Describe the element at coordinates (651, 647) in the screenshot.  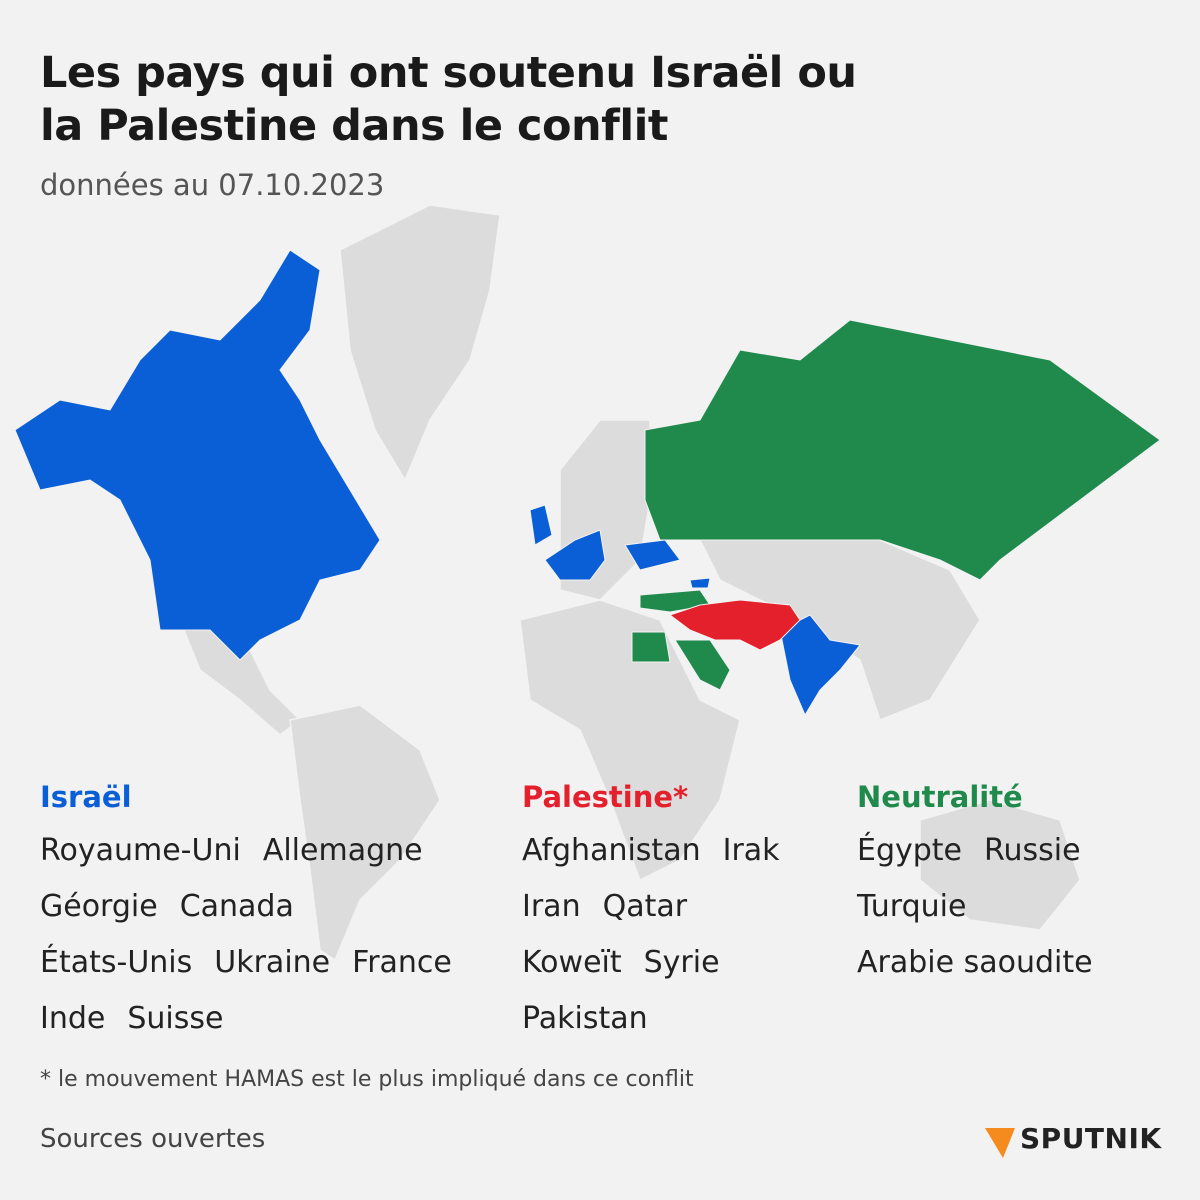
I see `egypt` at that location.